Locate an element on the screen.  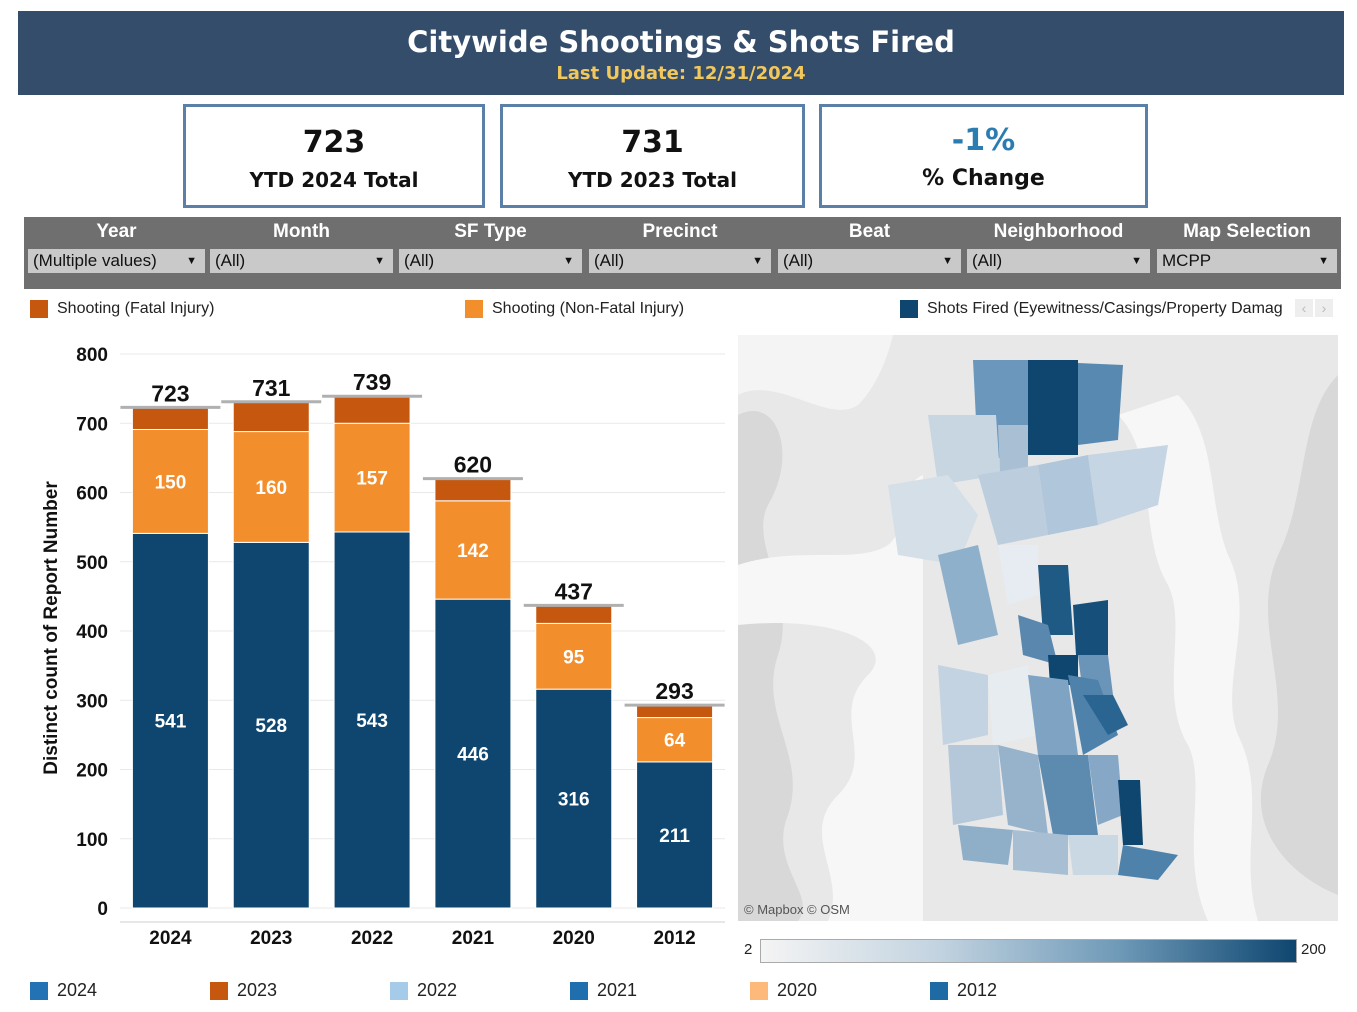
y-tick-label: 0 is located at coordinates (102, 909).